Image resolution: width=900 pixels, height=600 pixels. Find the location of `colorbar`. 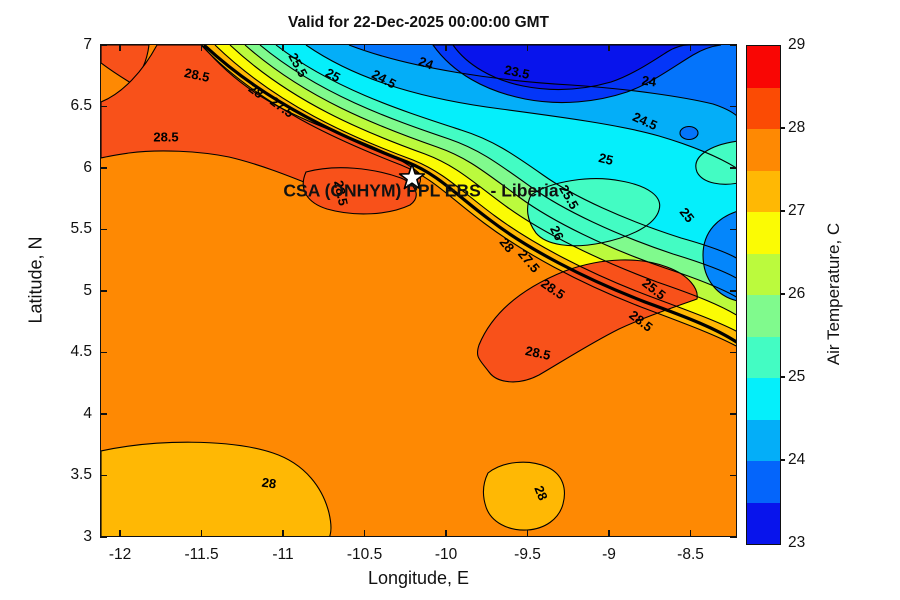

colorbar is located at coordinates (763, 295).